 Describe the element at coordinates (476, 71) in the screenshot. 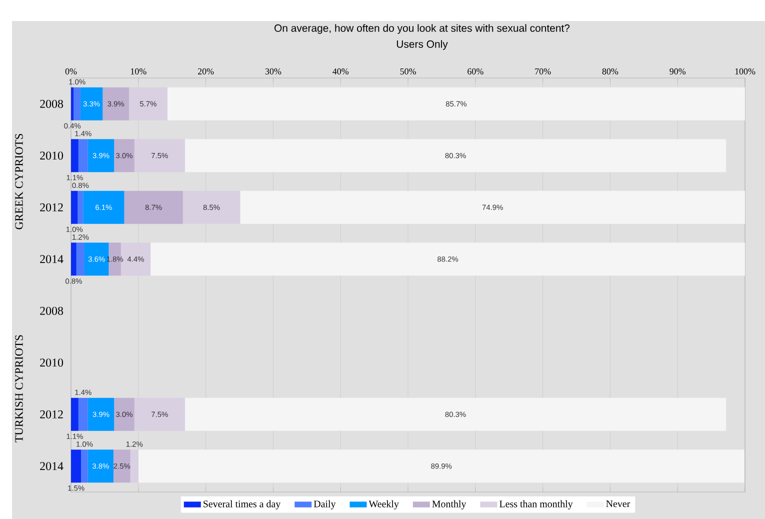

I see `x-tick-label: 60%` at that location.